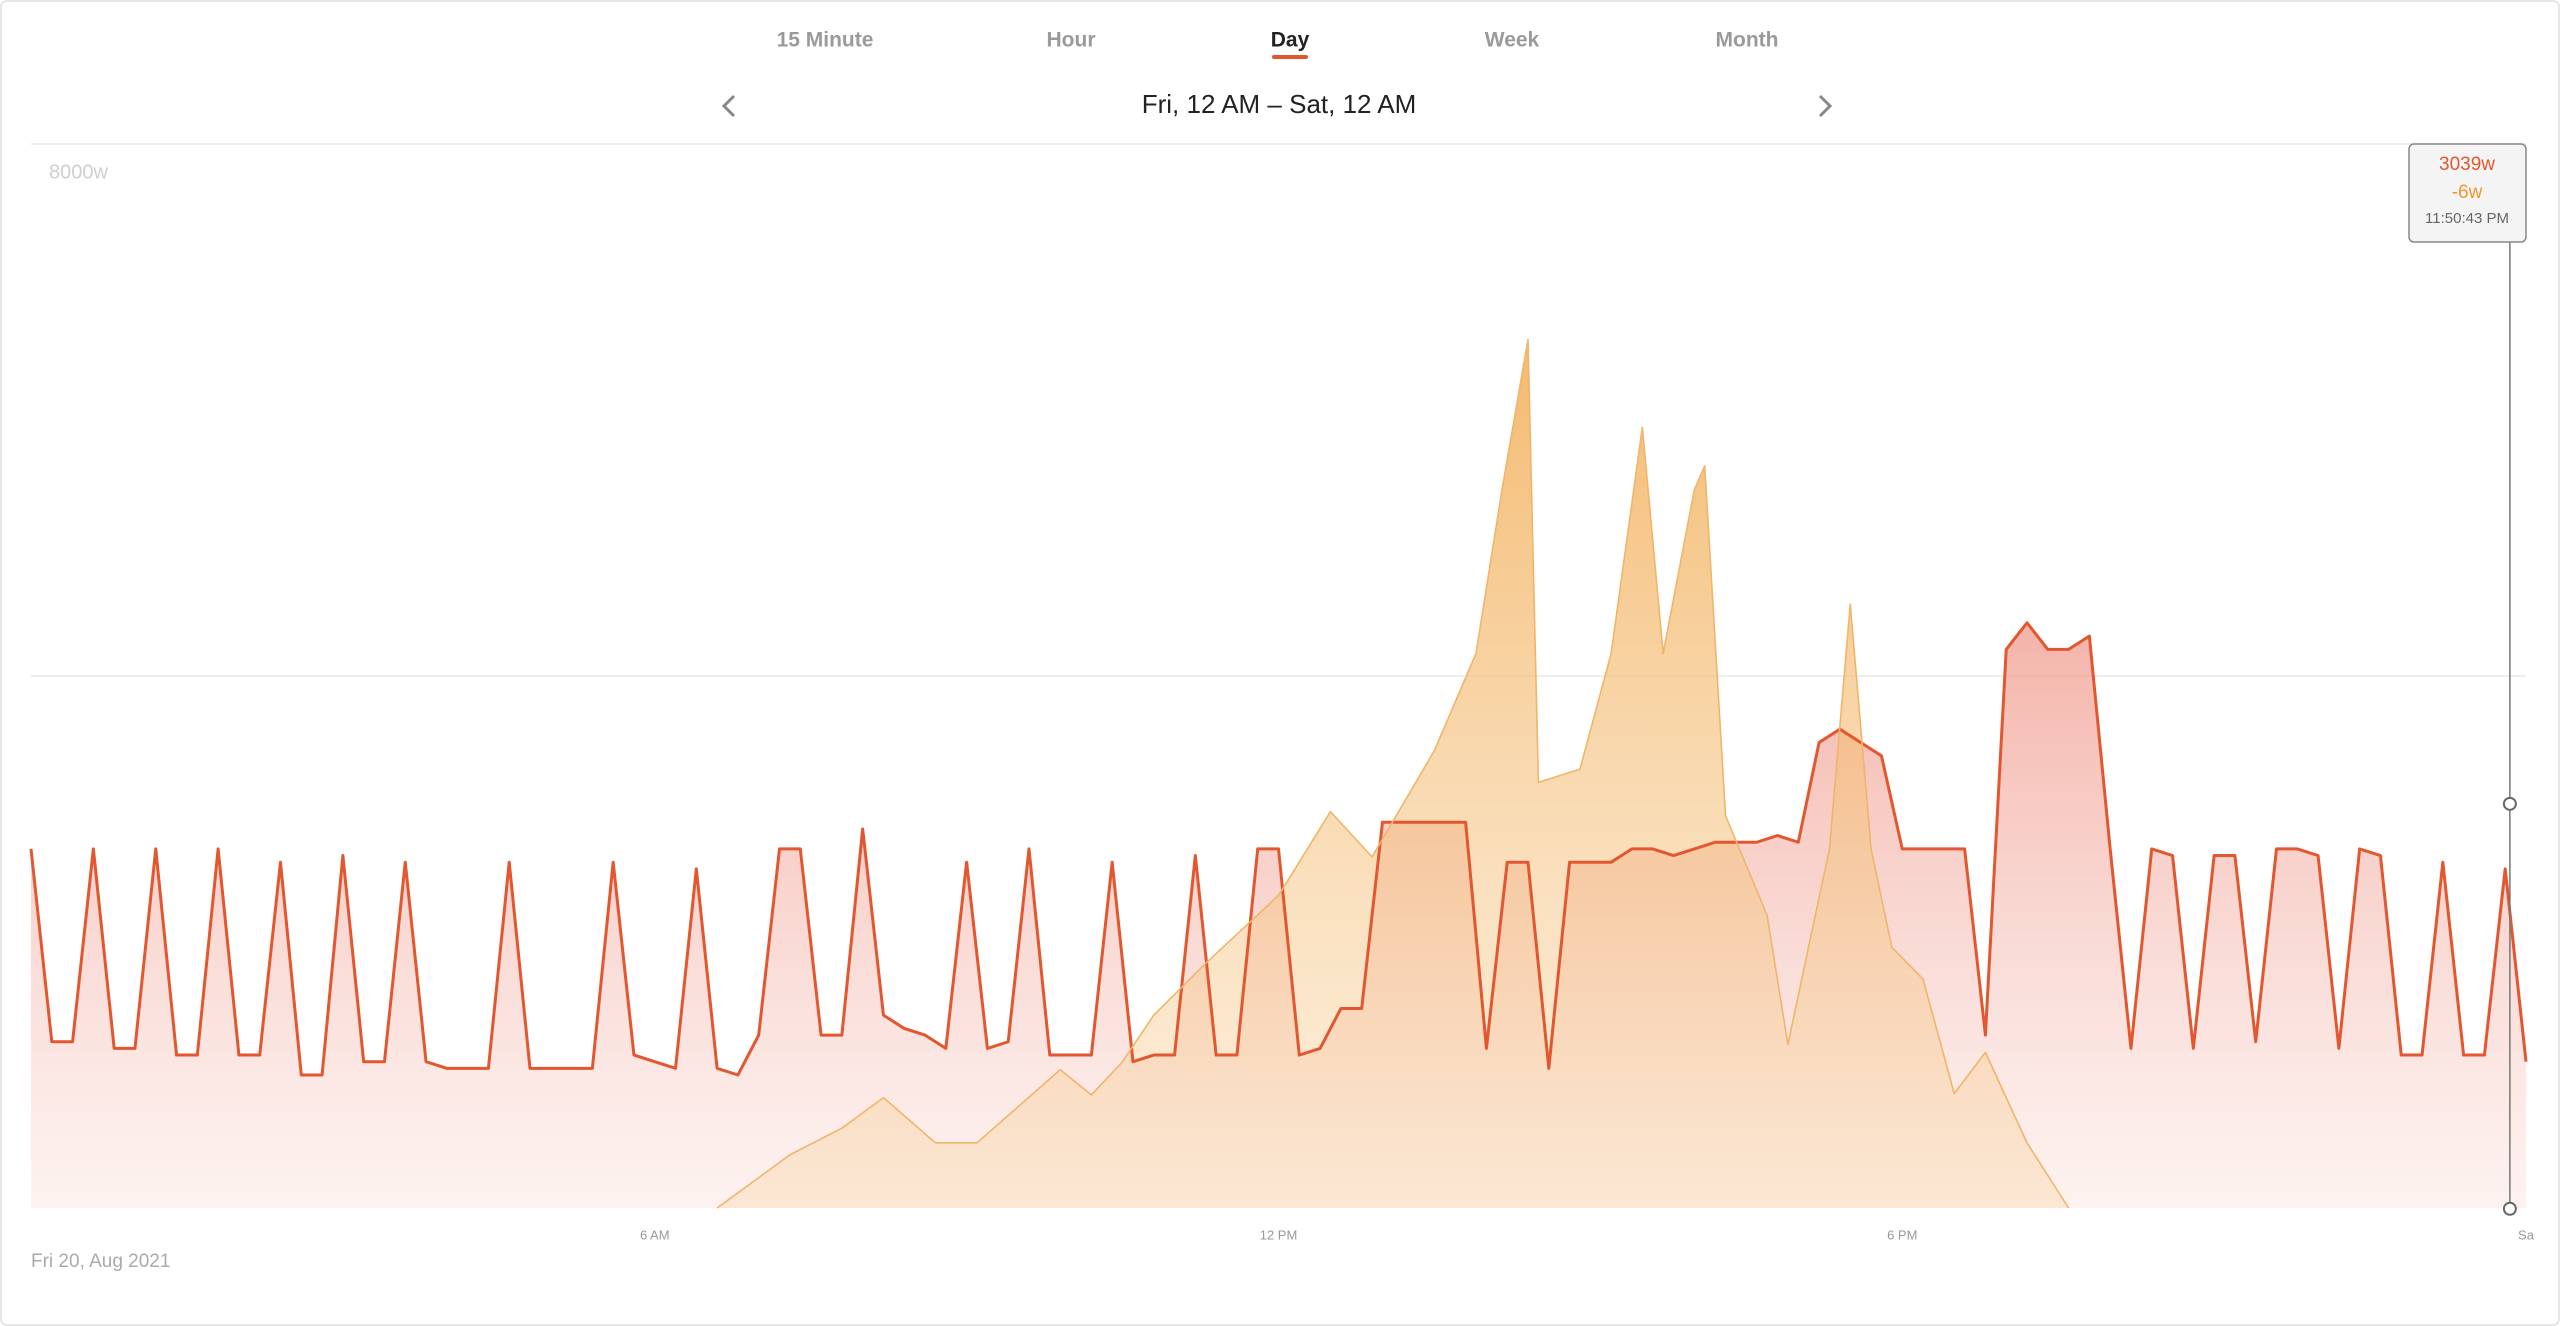  What do you see at coordinates (2526, 1234) in the screenshot?
I see `x-tick-label: Sa` at bounding box center [2526, 1234].